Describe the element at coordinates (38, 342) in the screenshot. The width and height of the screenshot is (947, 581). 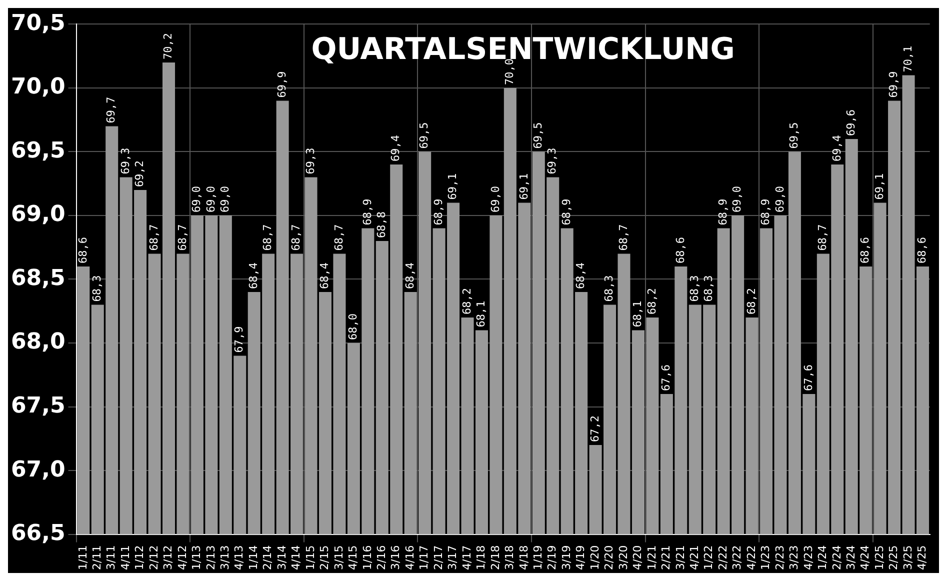
I see `y-tick-label: 68,0` at that location.